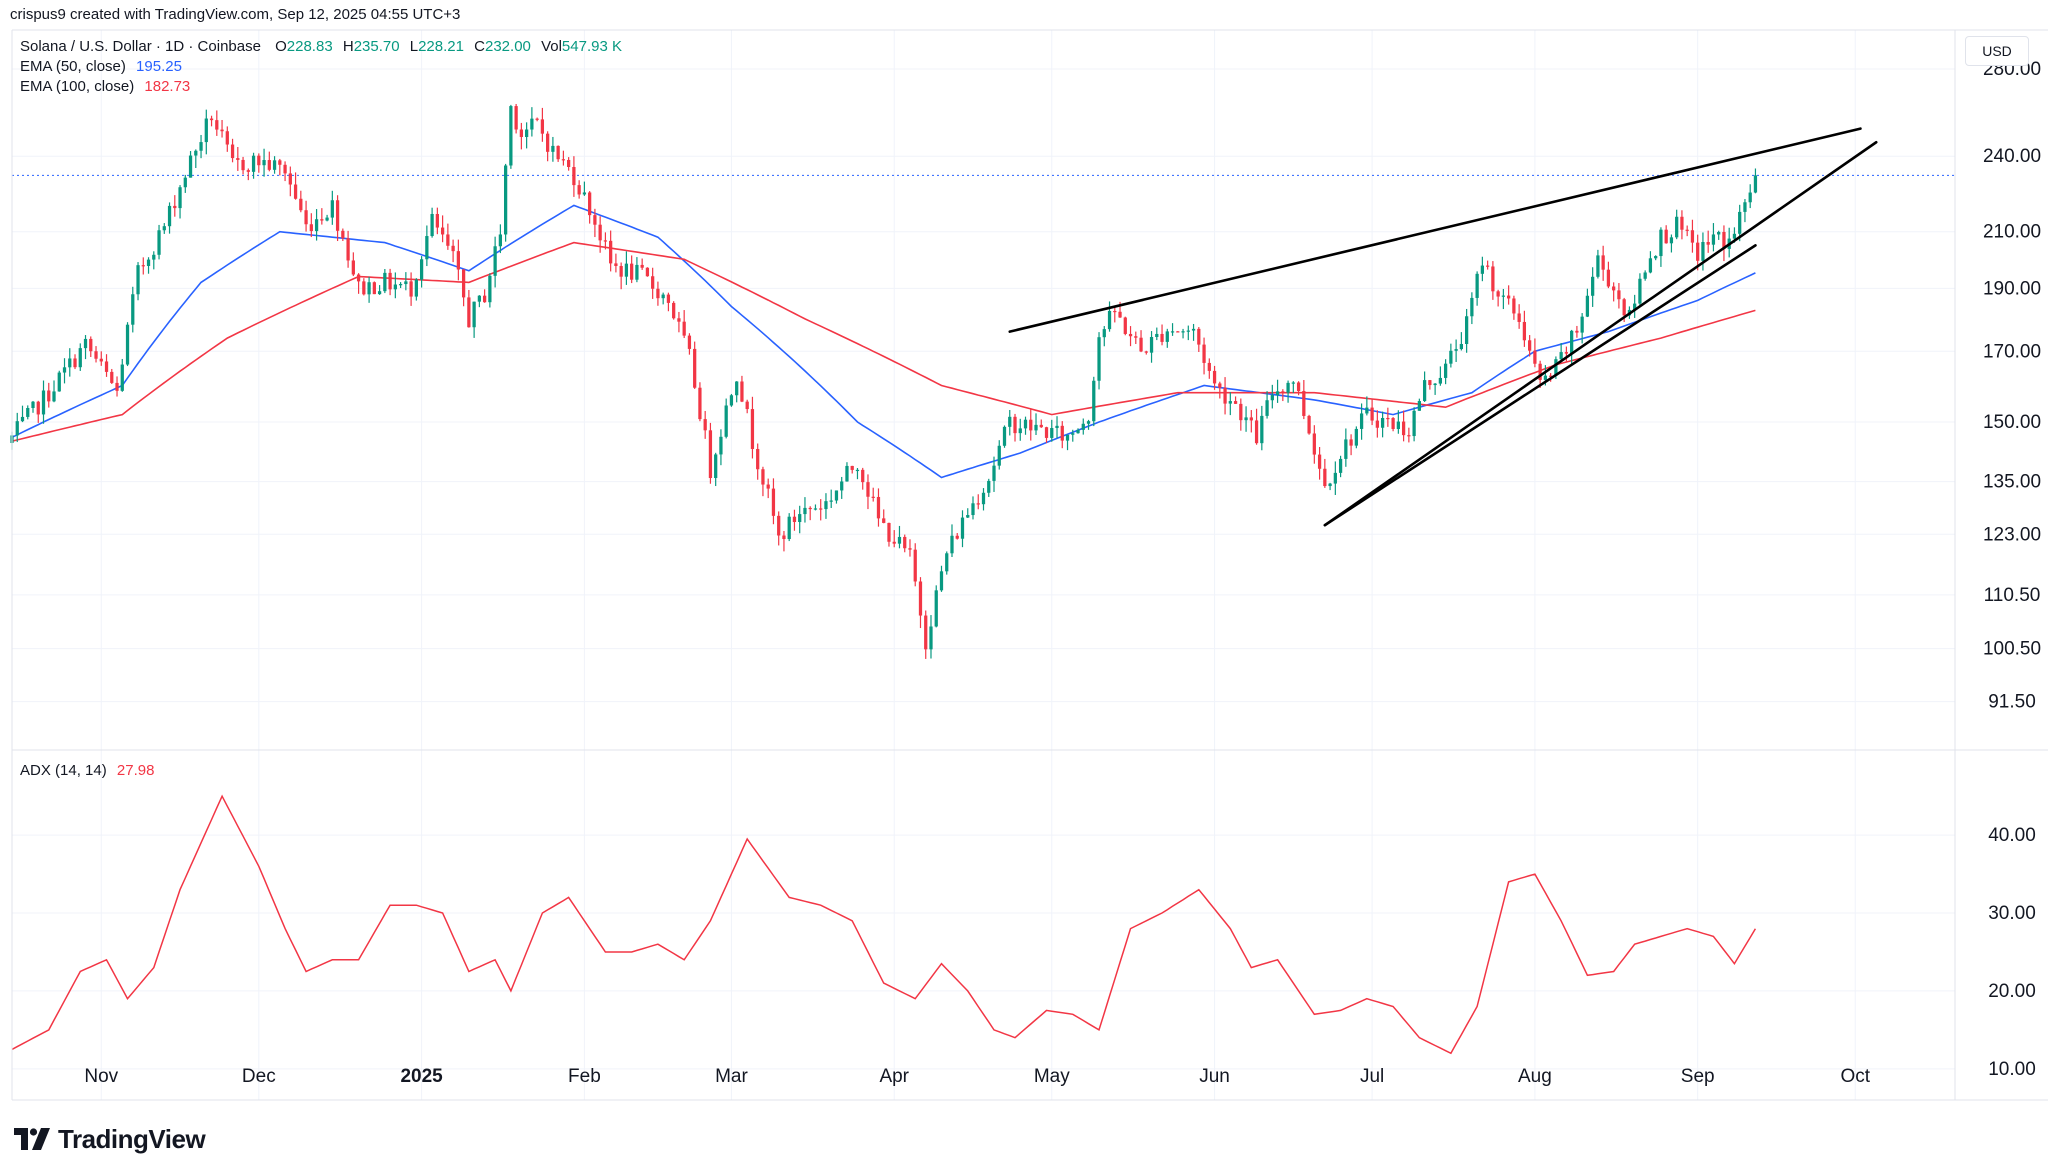  Describe the element at coordinates (63, 770) in the screenshot. I see `adx-label: ADX (14, 14)` at that location.